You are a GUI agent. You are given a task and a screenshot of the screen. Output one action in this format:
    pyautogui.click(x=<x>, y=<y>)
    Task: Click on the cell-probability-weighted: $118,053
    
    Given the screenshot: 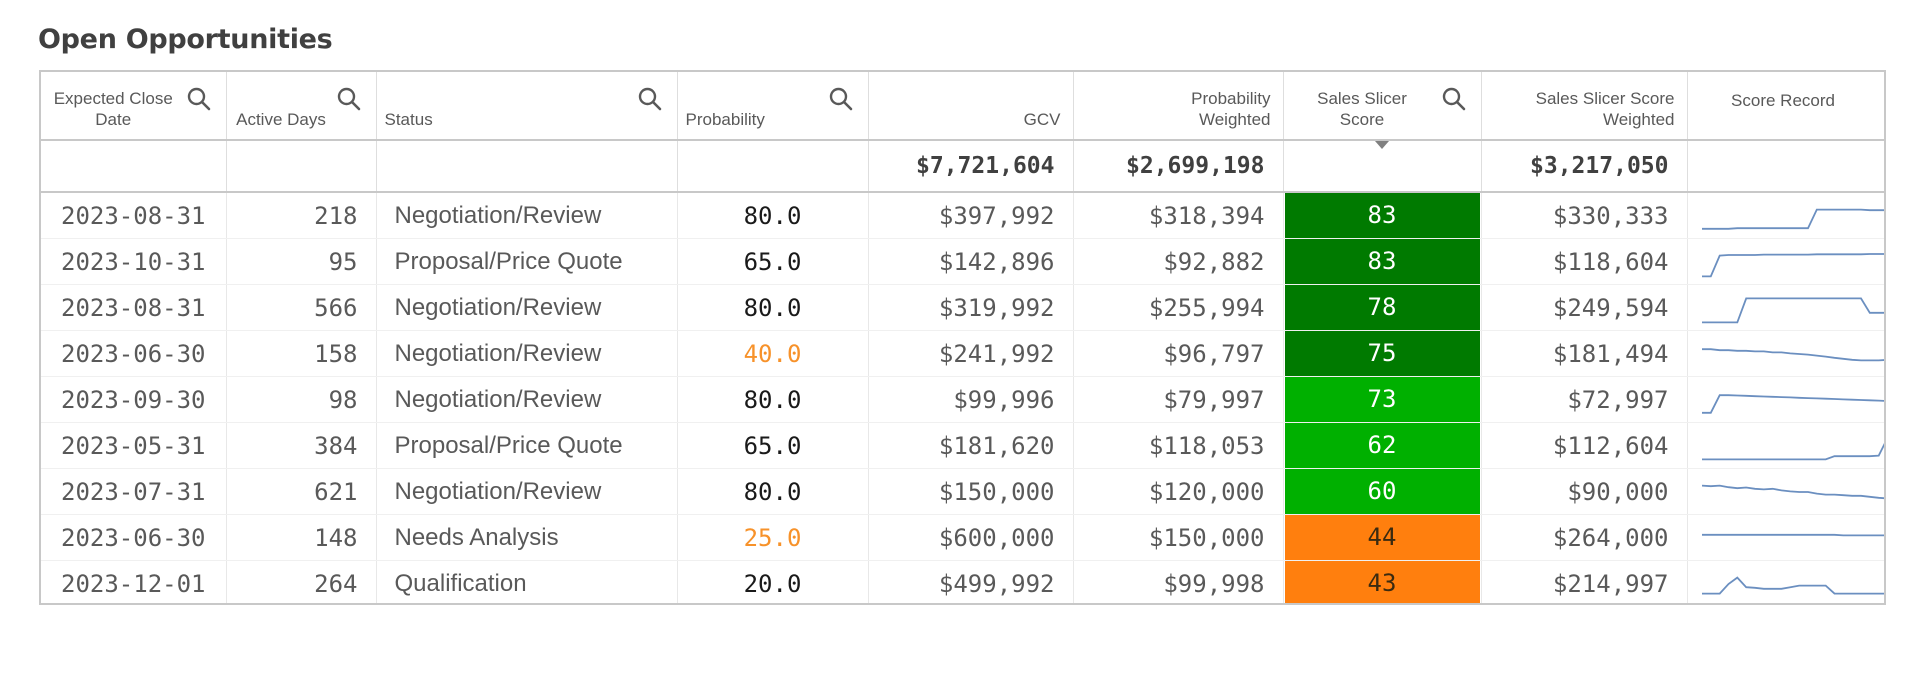 What is the action you would take?
    pyautogui.click(x=1178, y=445)
    